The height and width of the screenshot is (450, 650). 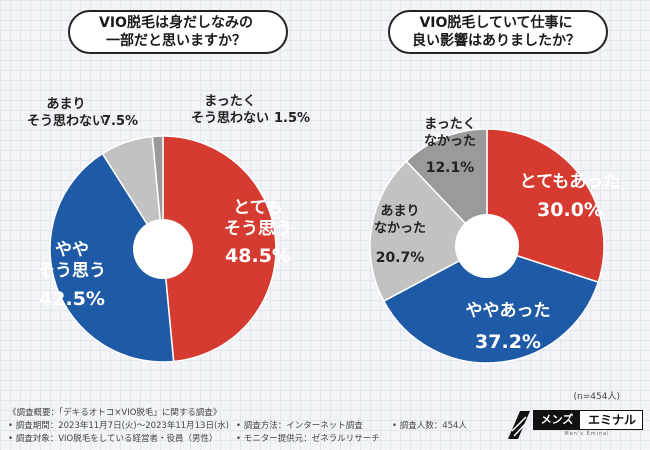 I want to click on slice-label-text: とても, so click(x=258, y=208).